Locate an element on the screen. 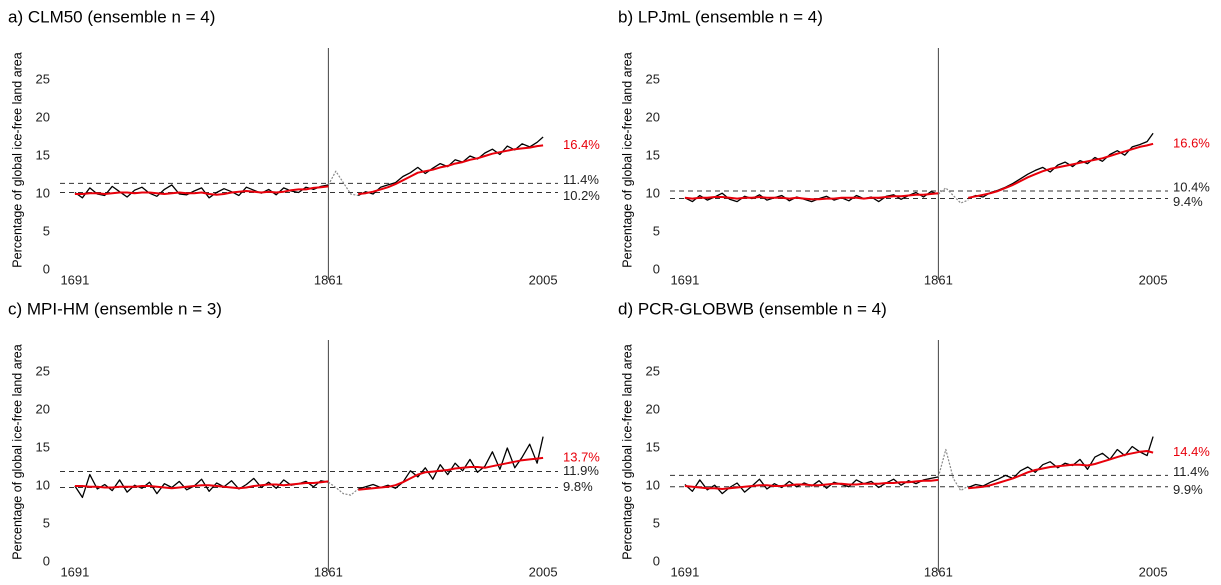 Image resolution: width=1221 pixels, height=585 pixels. end-value-label: 14.4% is located at coordinates (1191, 451).